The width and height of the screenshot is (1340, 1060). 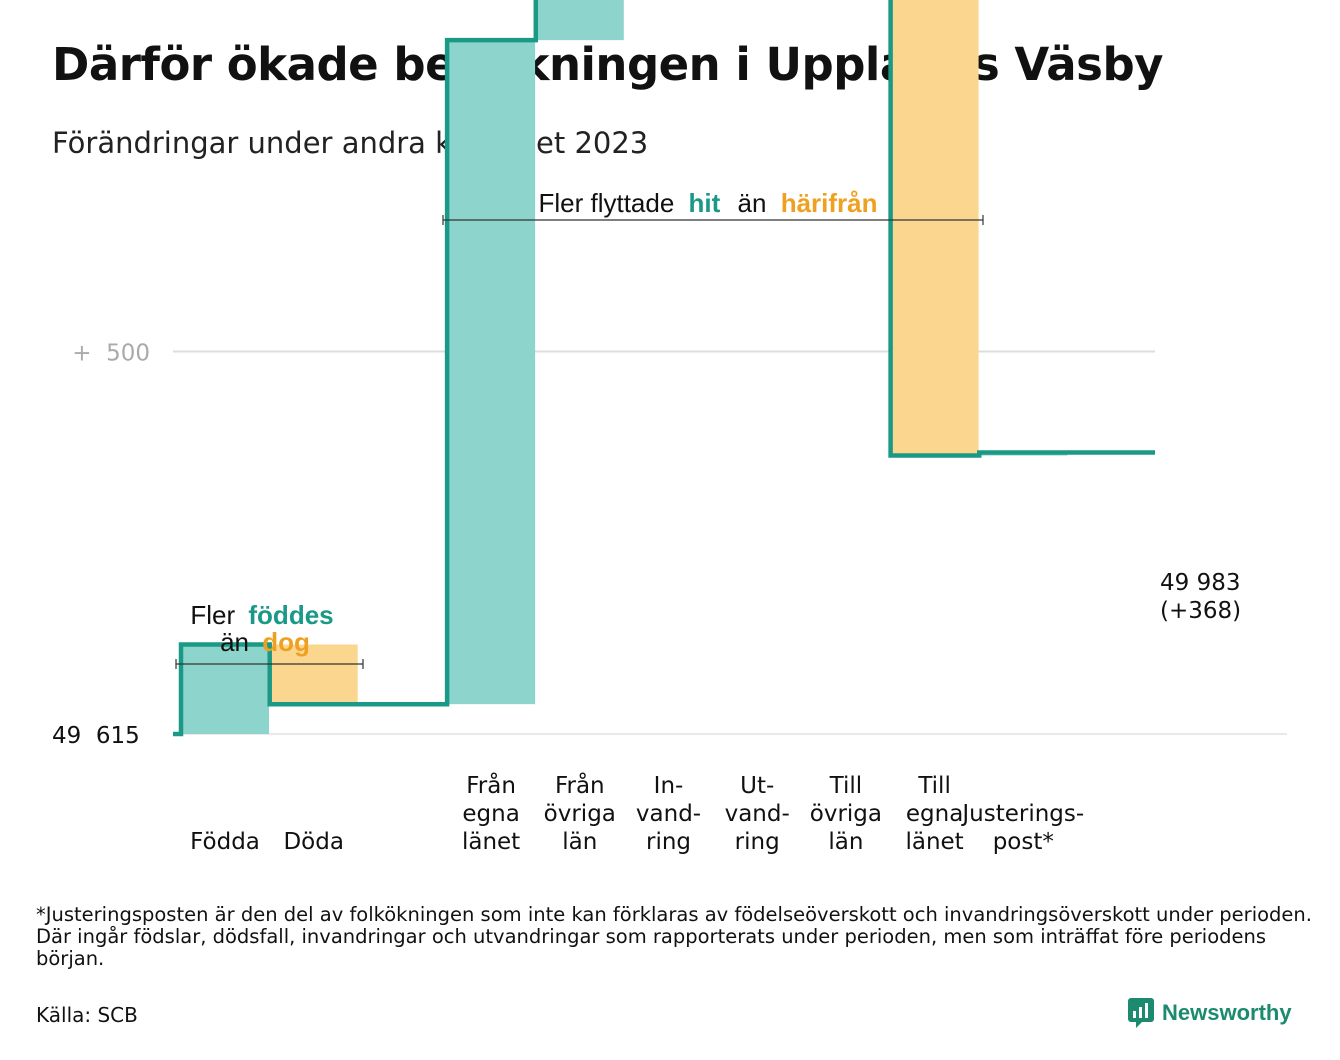 What do you see at coordinates (96, 736) in the screenshot?
I see `y-tick-label-0: 49 615` at bounding box center [96, 736].